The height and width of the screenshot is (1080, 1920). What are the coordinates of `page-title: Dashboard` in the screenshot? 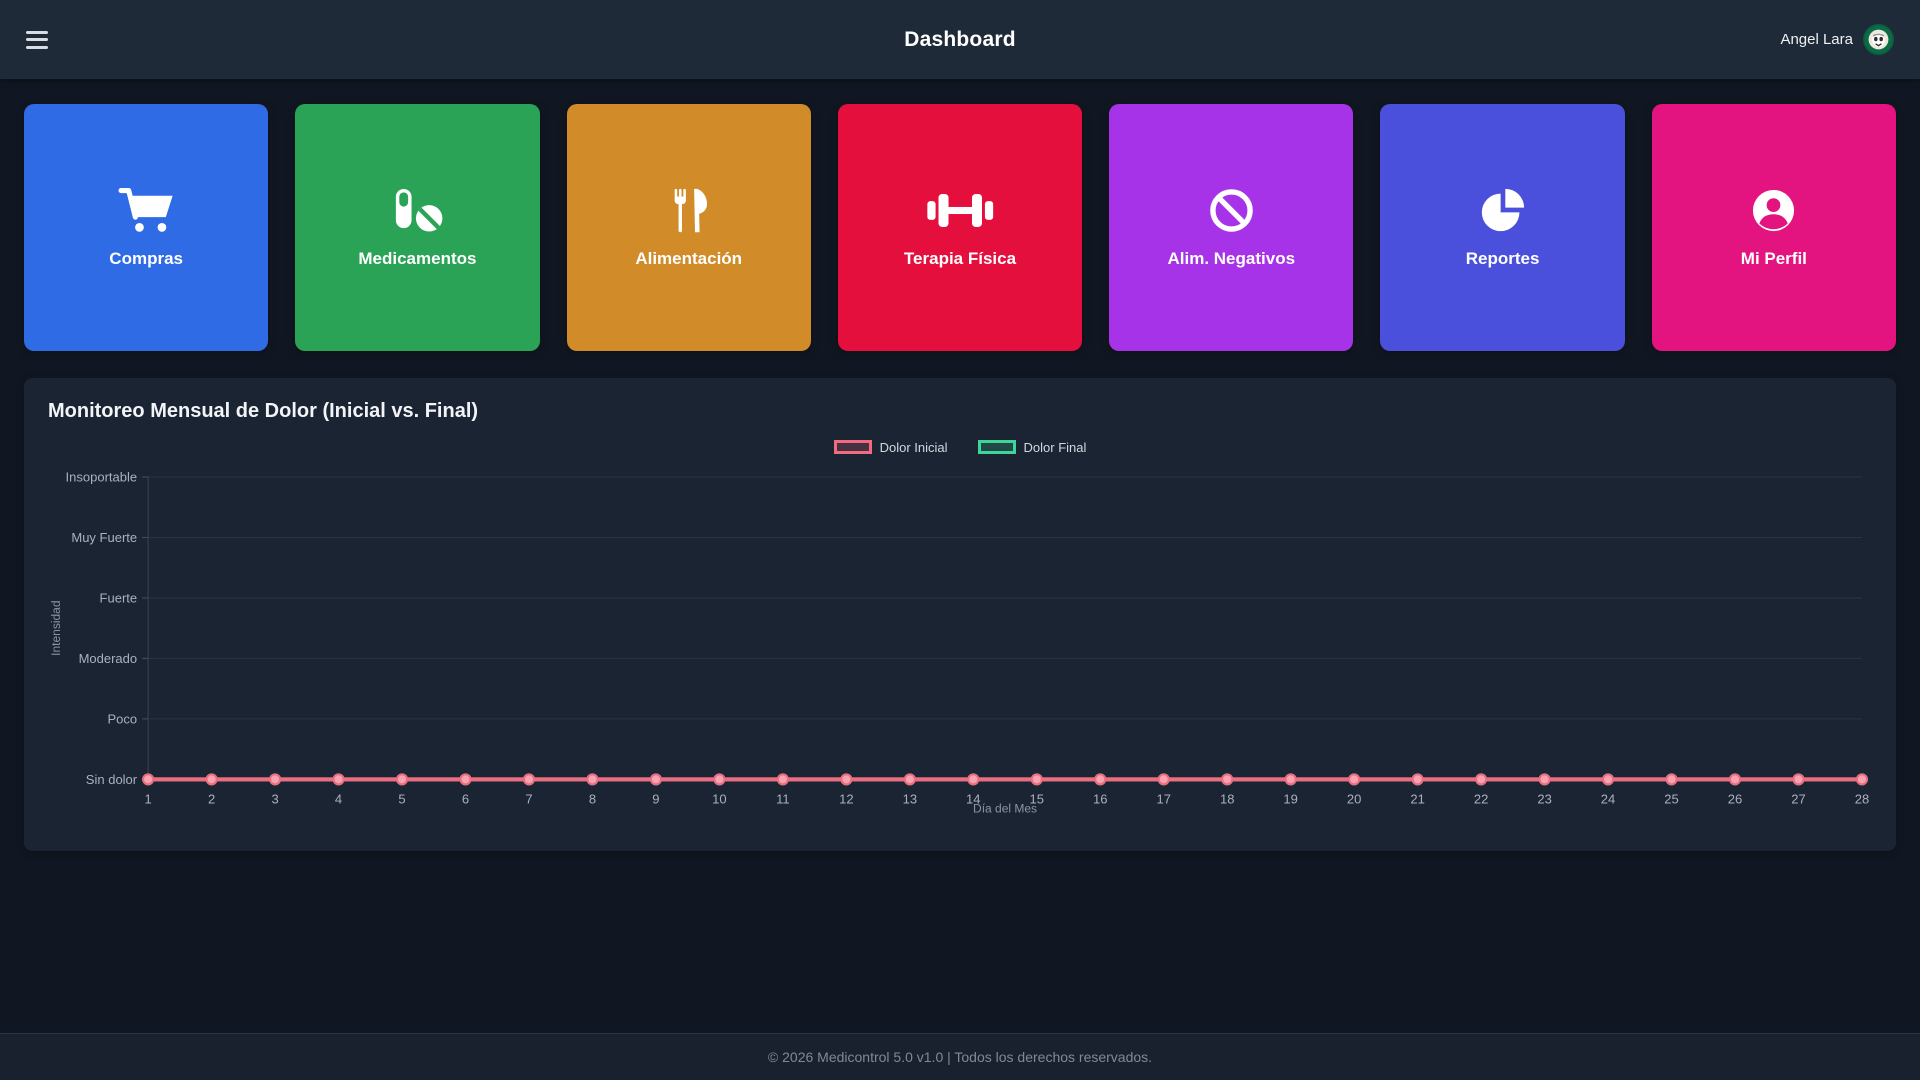 It's located at (960, 39).